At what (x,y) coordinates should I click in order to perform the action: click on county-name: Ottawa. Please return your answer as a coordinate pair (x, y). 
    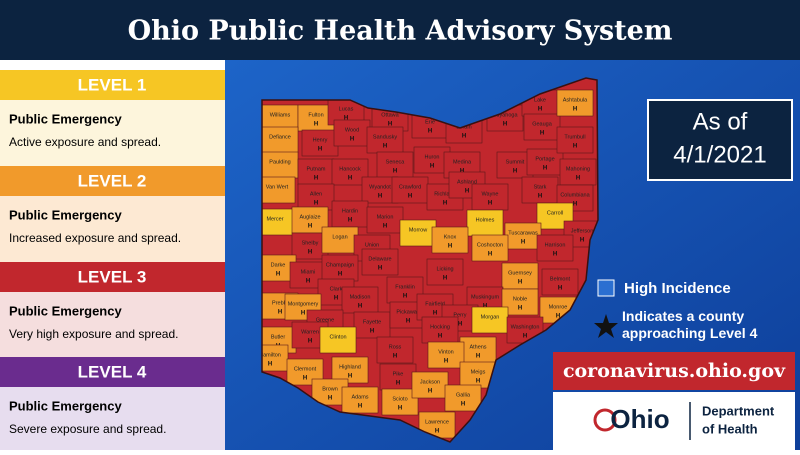
    Looking at the image, I should click on (390, 115).